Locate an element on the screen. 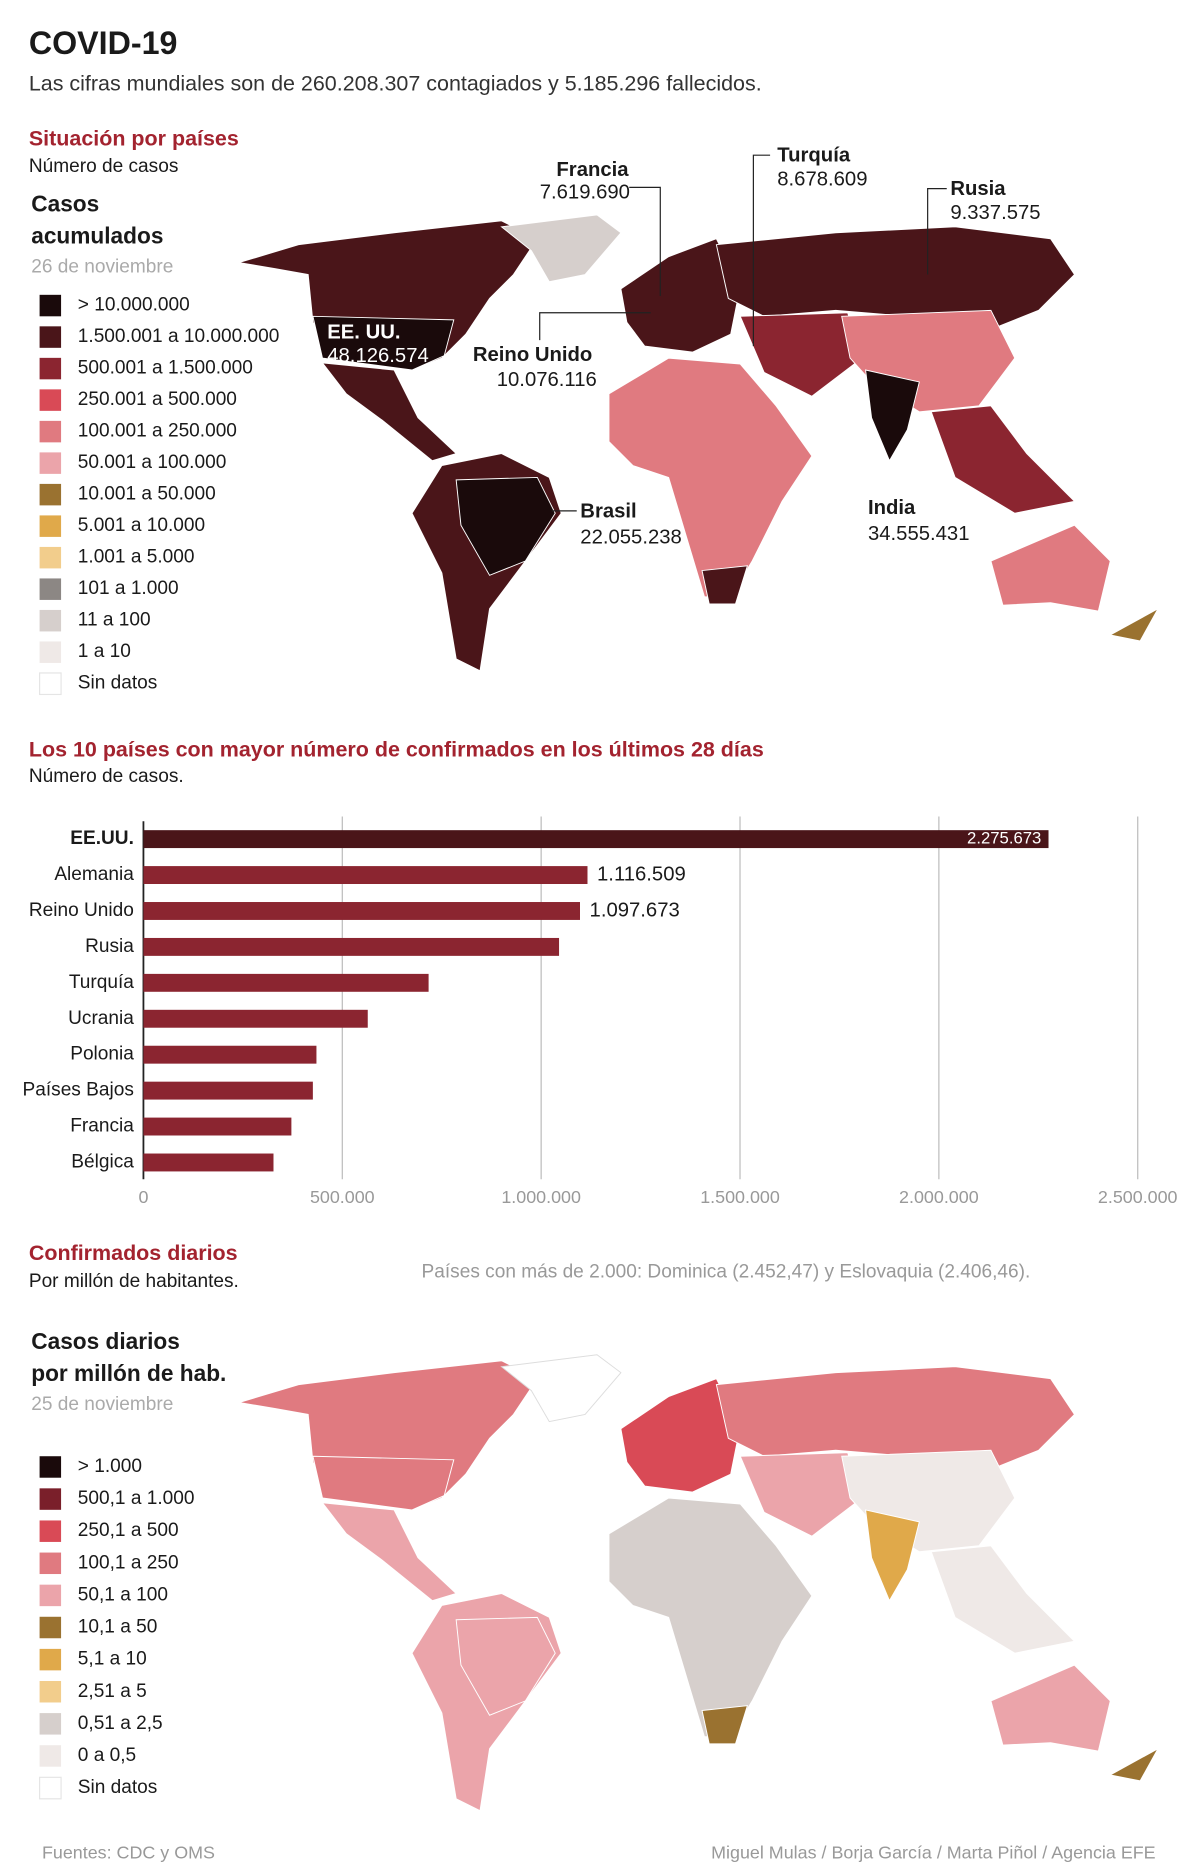 The height and width of the screenshot is (1874, 1200). legend-title: Casos is located at coordinates (65, 203).